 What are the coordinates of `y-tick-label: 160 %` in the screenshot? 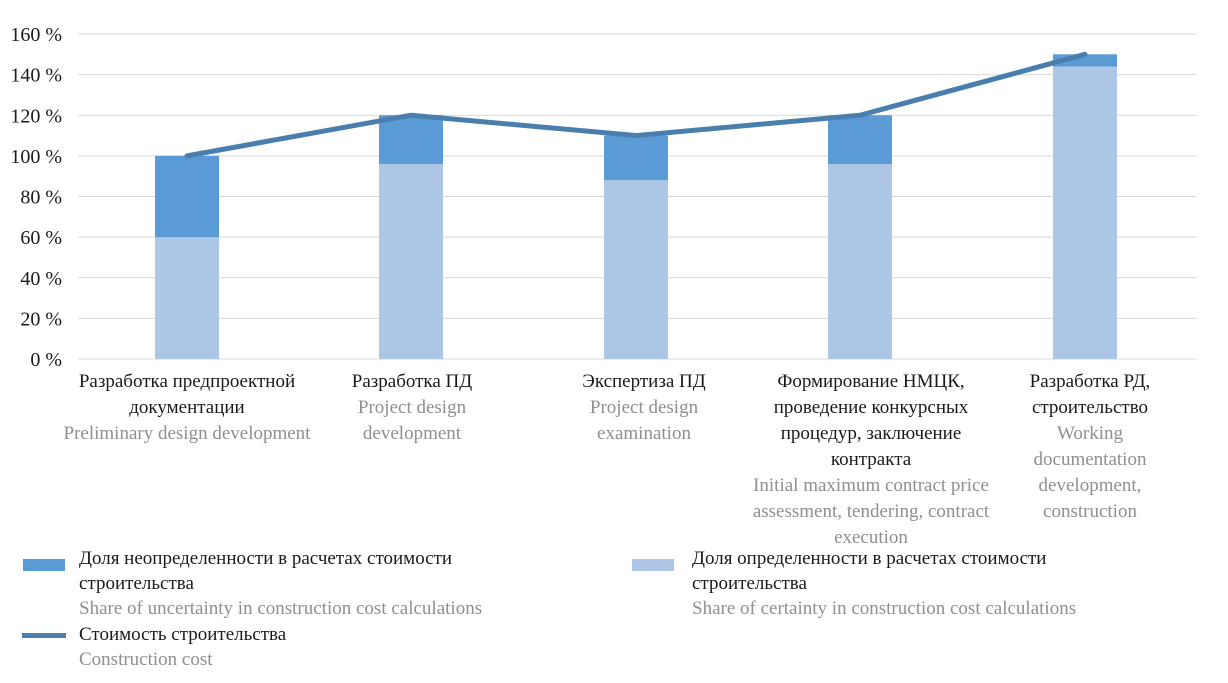 It's located at (36, 35).